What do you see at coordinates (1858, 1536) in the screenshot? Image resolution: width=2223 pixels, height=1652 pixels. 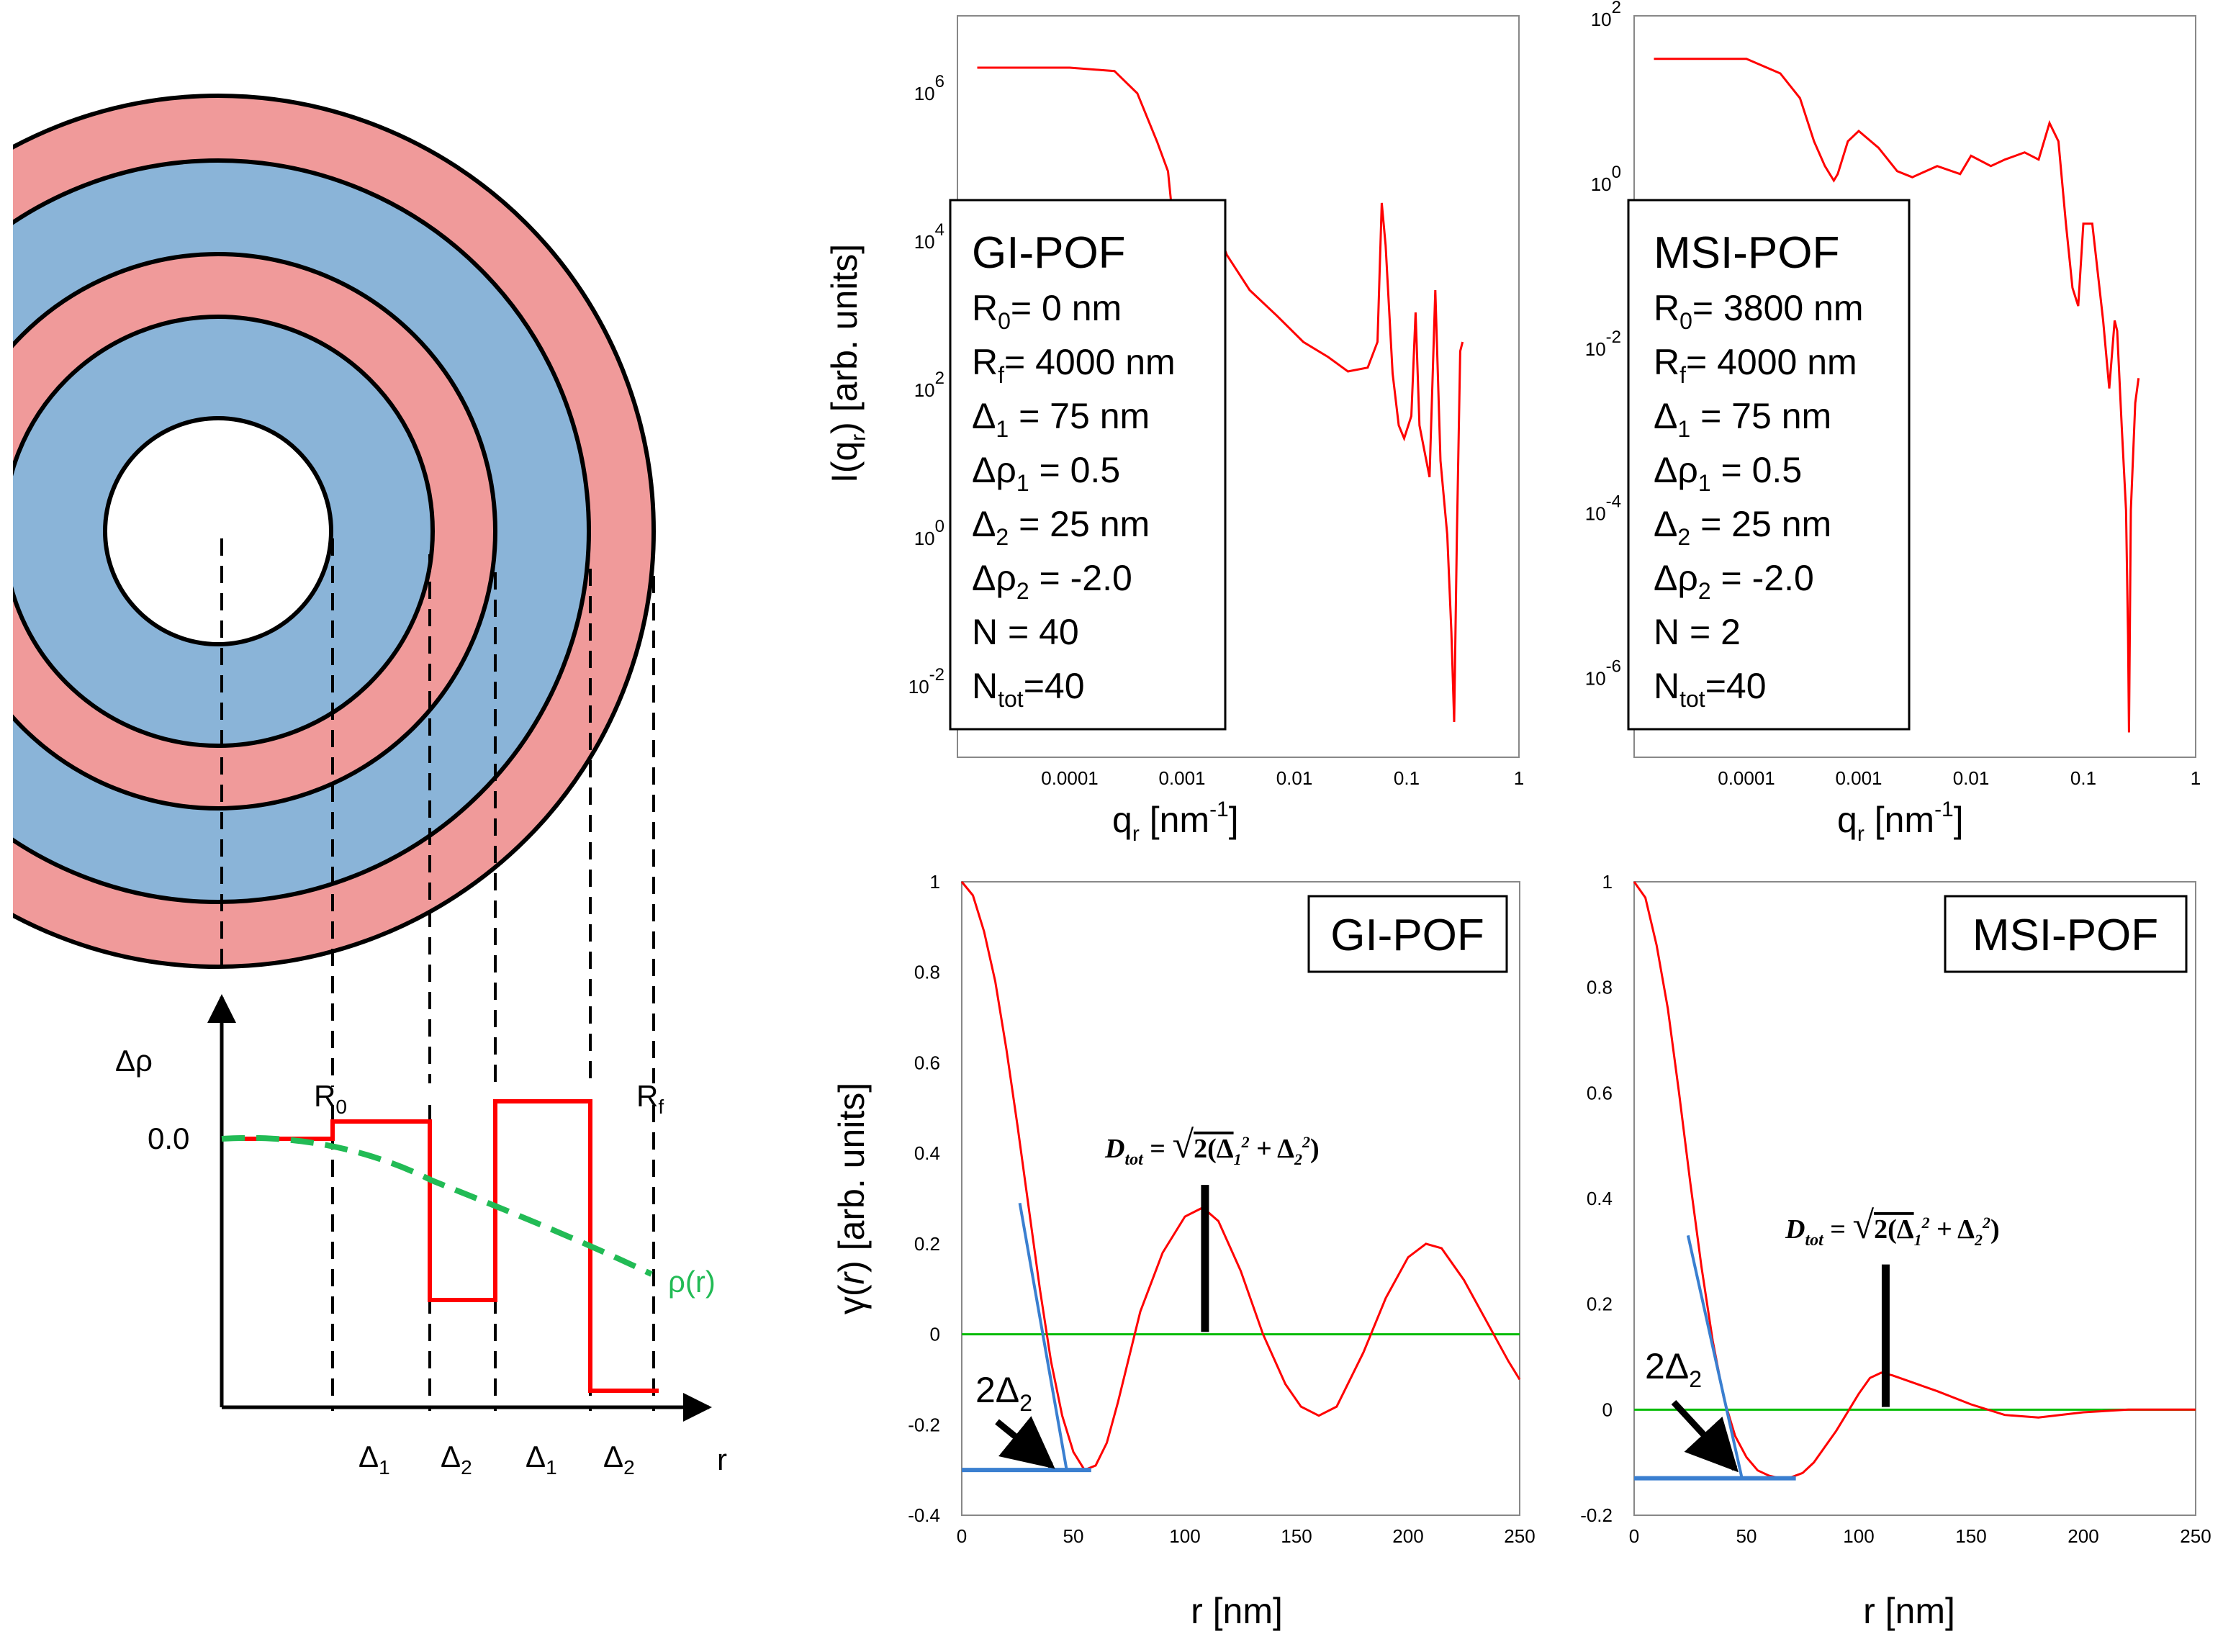 I see `msi-corr-xtick-label: 100` at bounding box center [1858, 1536].